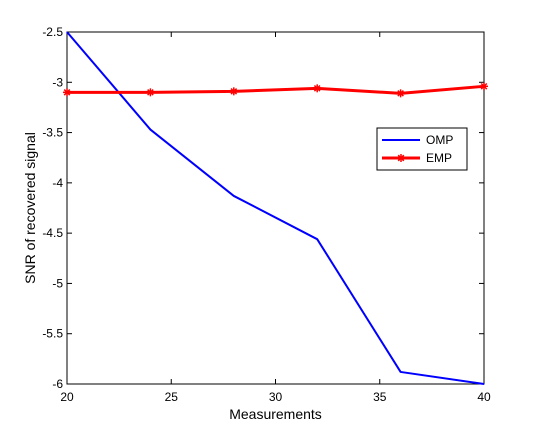 This screenshot has height=433, width=534. Describe the element at coordinates (52, 233) in the screenshot. I see `y-tick-label: -4.5` at that location.